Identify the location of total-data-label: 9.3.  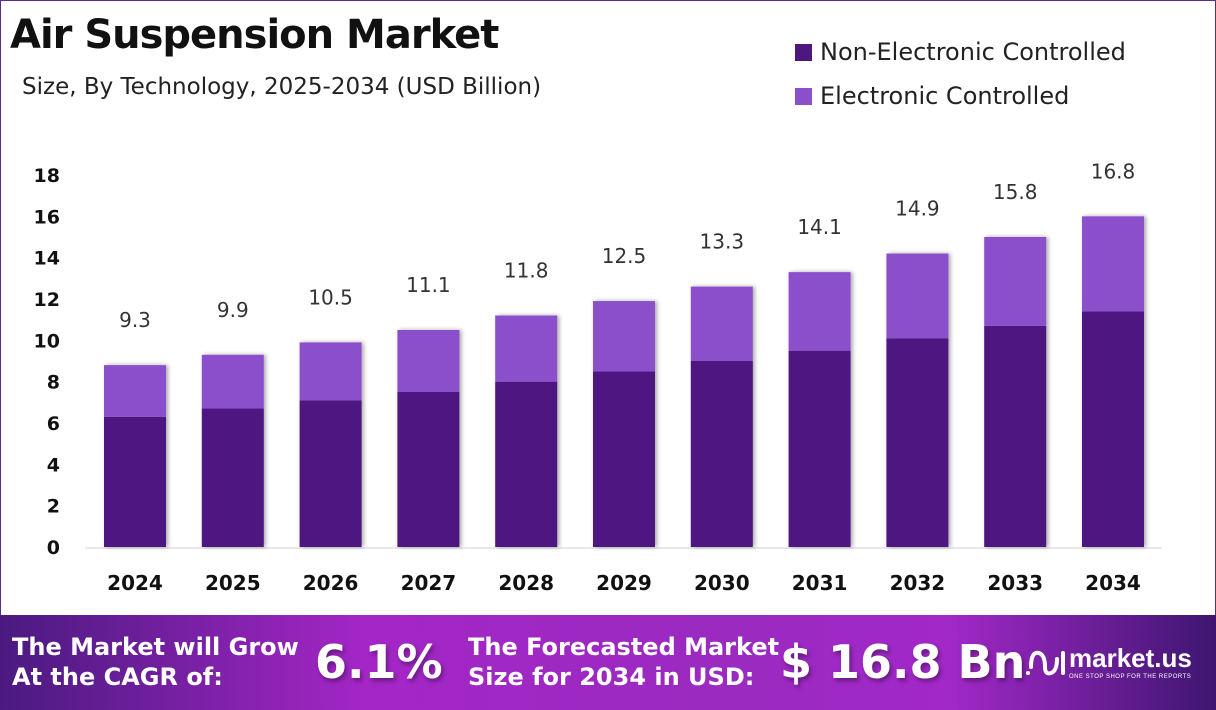
(135, 320).